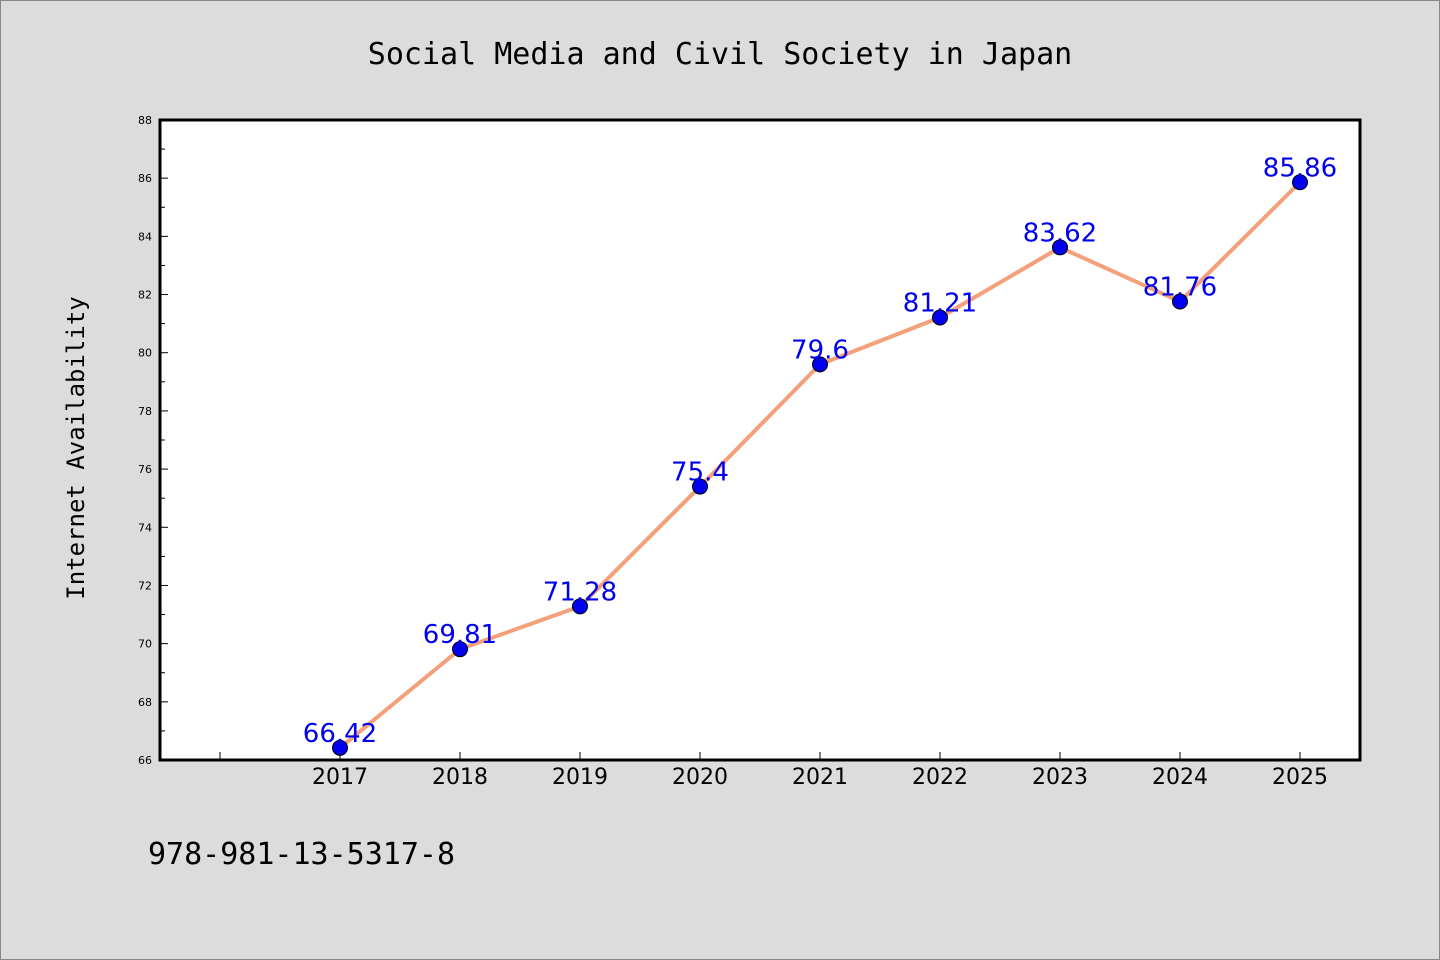 Image resolution: width=1440 pixels, height=960 pixels. I want to click on data-label: 81.76, so click(1180, 288).